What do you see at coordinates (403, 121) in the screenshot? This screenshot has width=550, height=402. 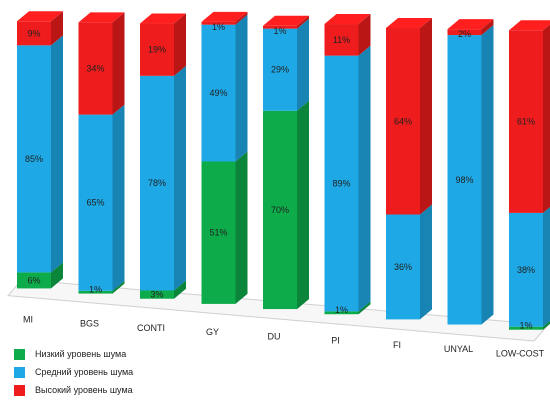 I see `bar-segment-fi-high` at bounding box center [403, 121].